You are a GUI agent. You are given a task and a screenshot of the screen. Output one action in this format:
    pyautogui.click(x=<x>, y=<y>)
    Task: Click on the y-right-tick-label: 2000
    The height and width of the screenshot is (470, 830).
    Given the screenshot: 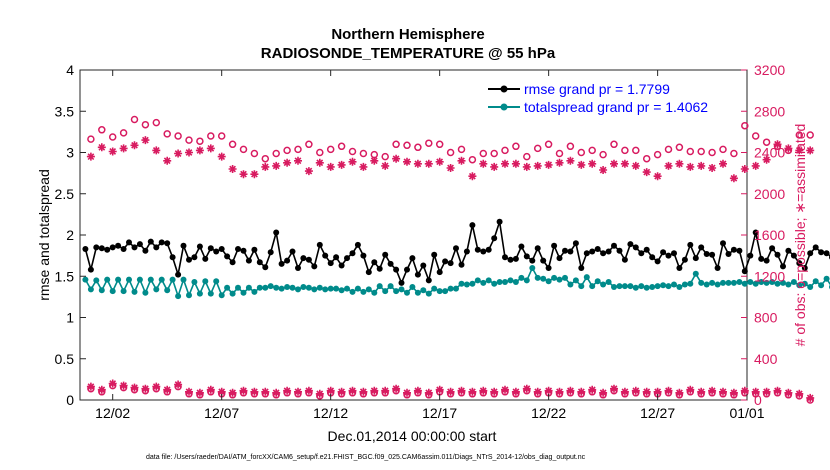 What is the action you would take?
    pyautogui.click(x=769, y=194)
    